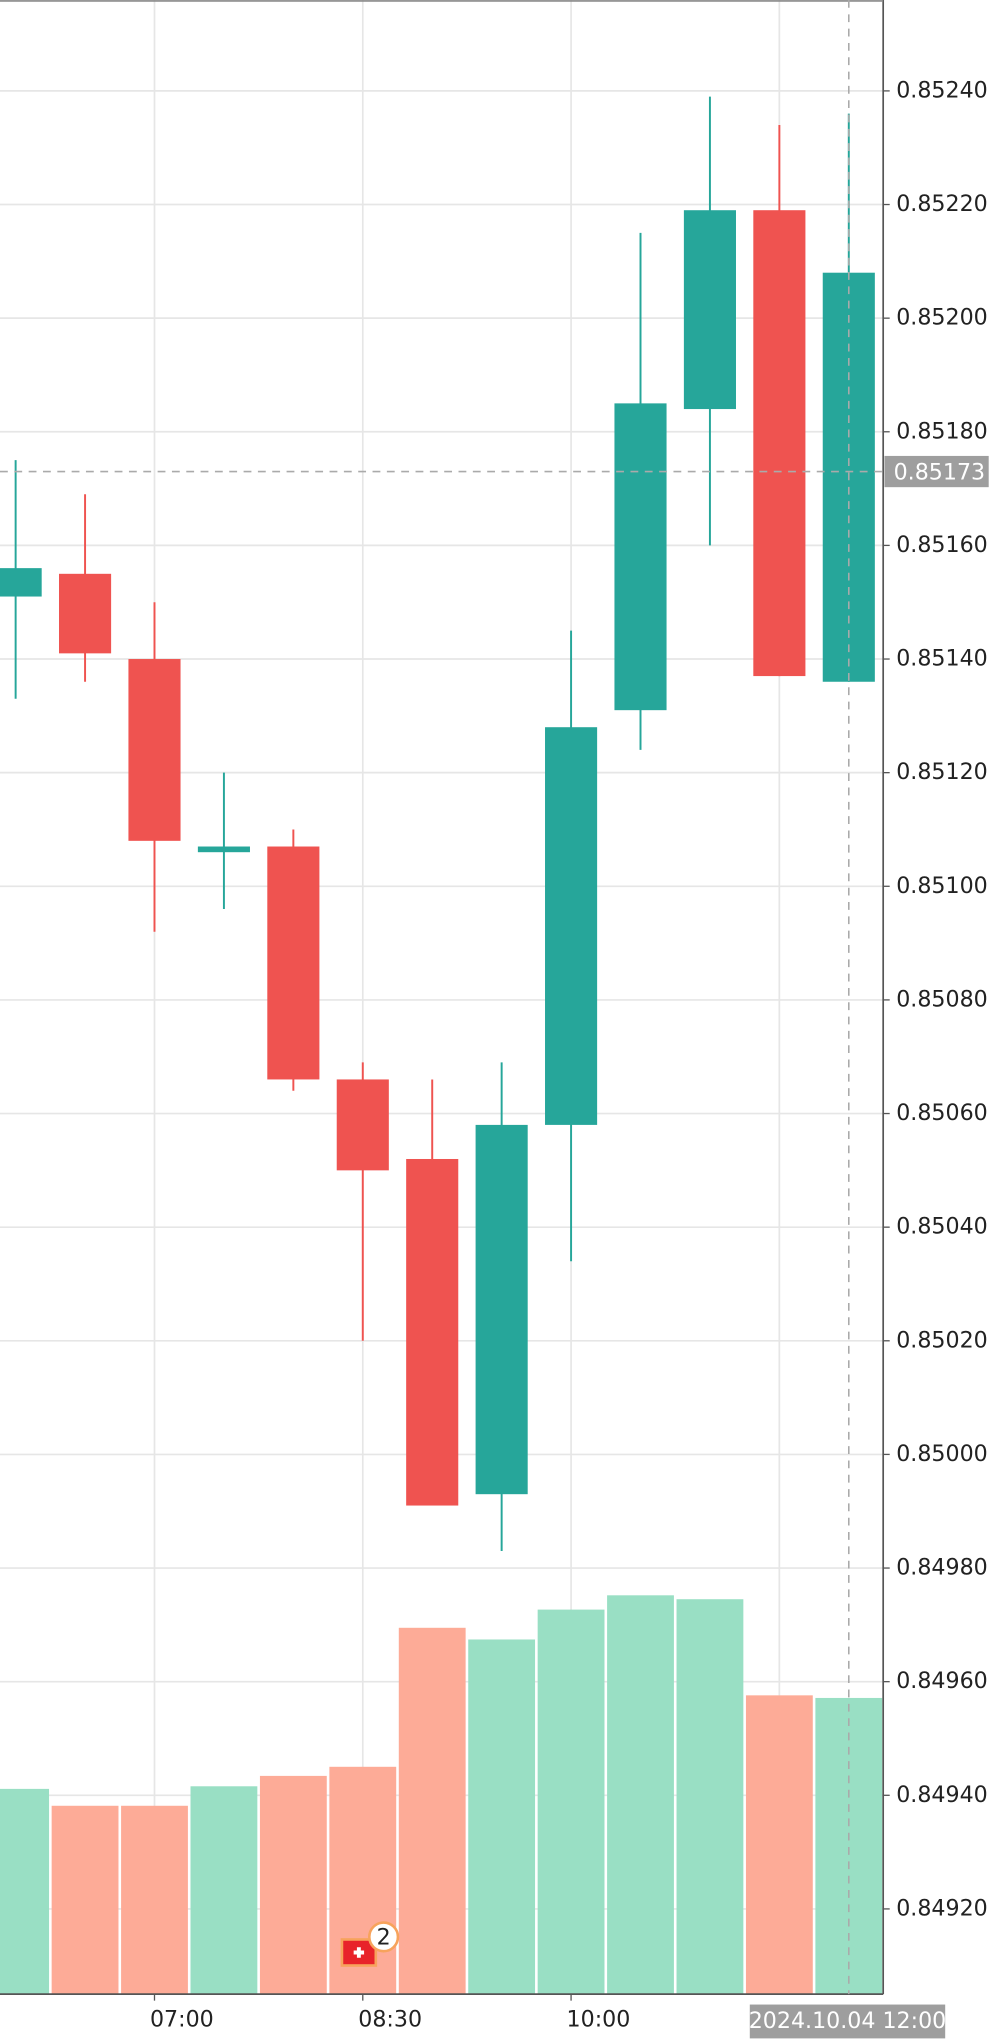 The height and width of the screenshot is (2041, 990). Describe the element at coordinates (599, 2020) in the screenshot. I see `x-tick-label: 10:00` at that location.